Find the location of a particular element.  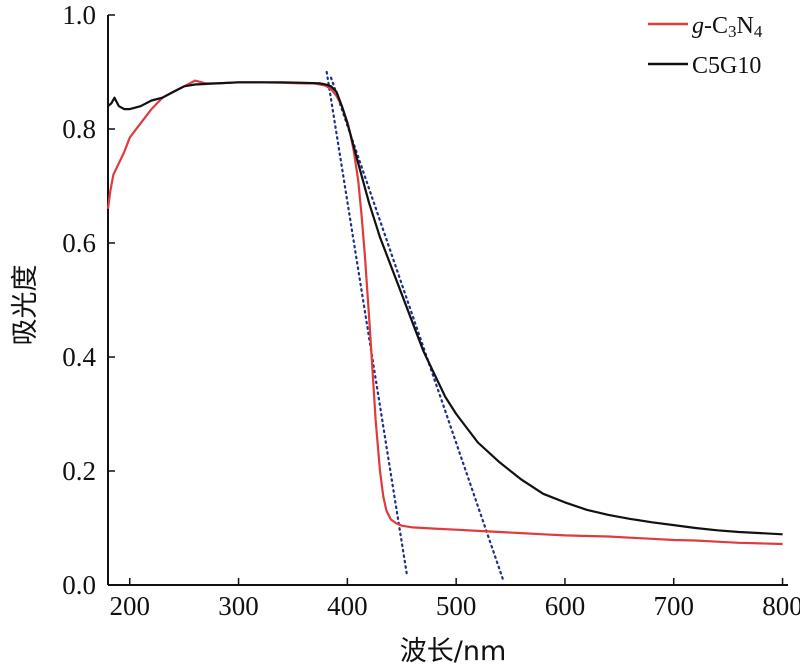

y-tick-label: 1.0 is located at coordinates (79, 15).